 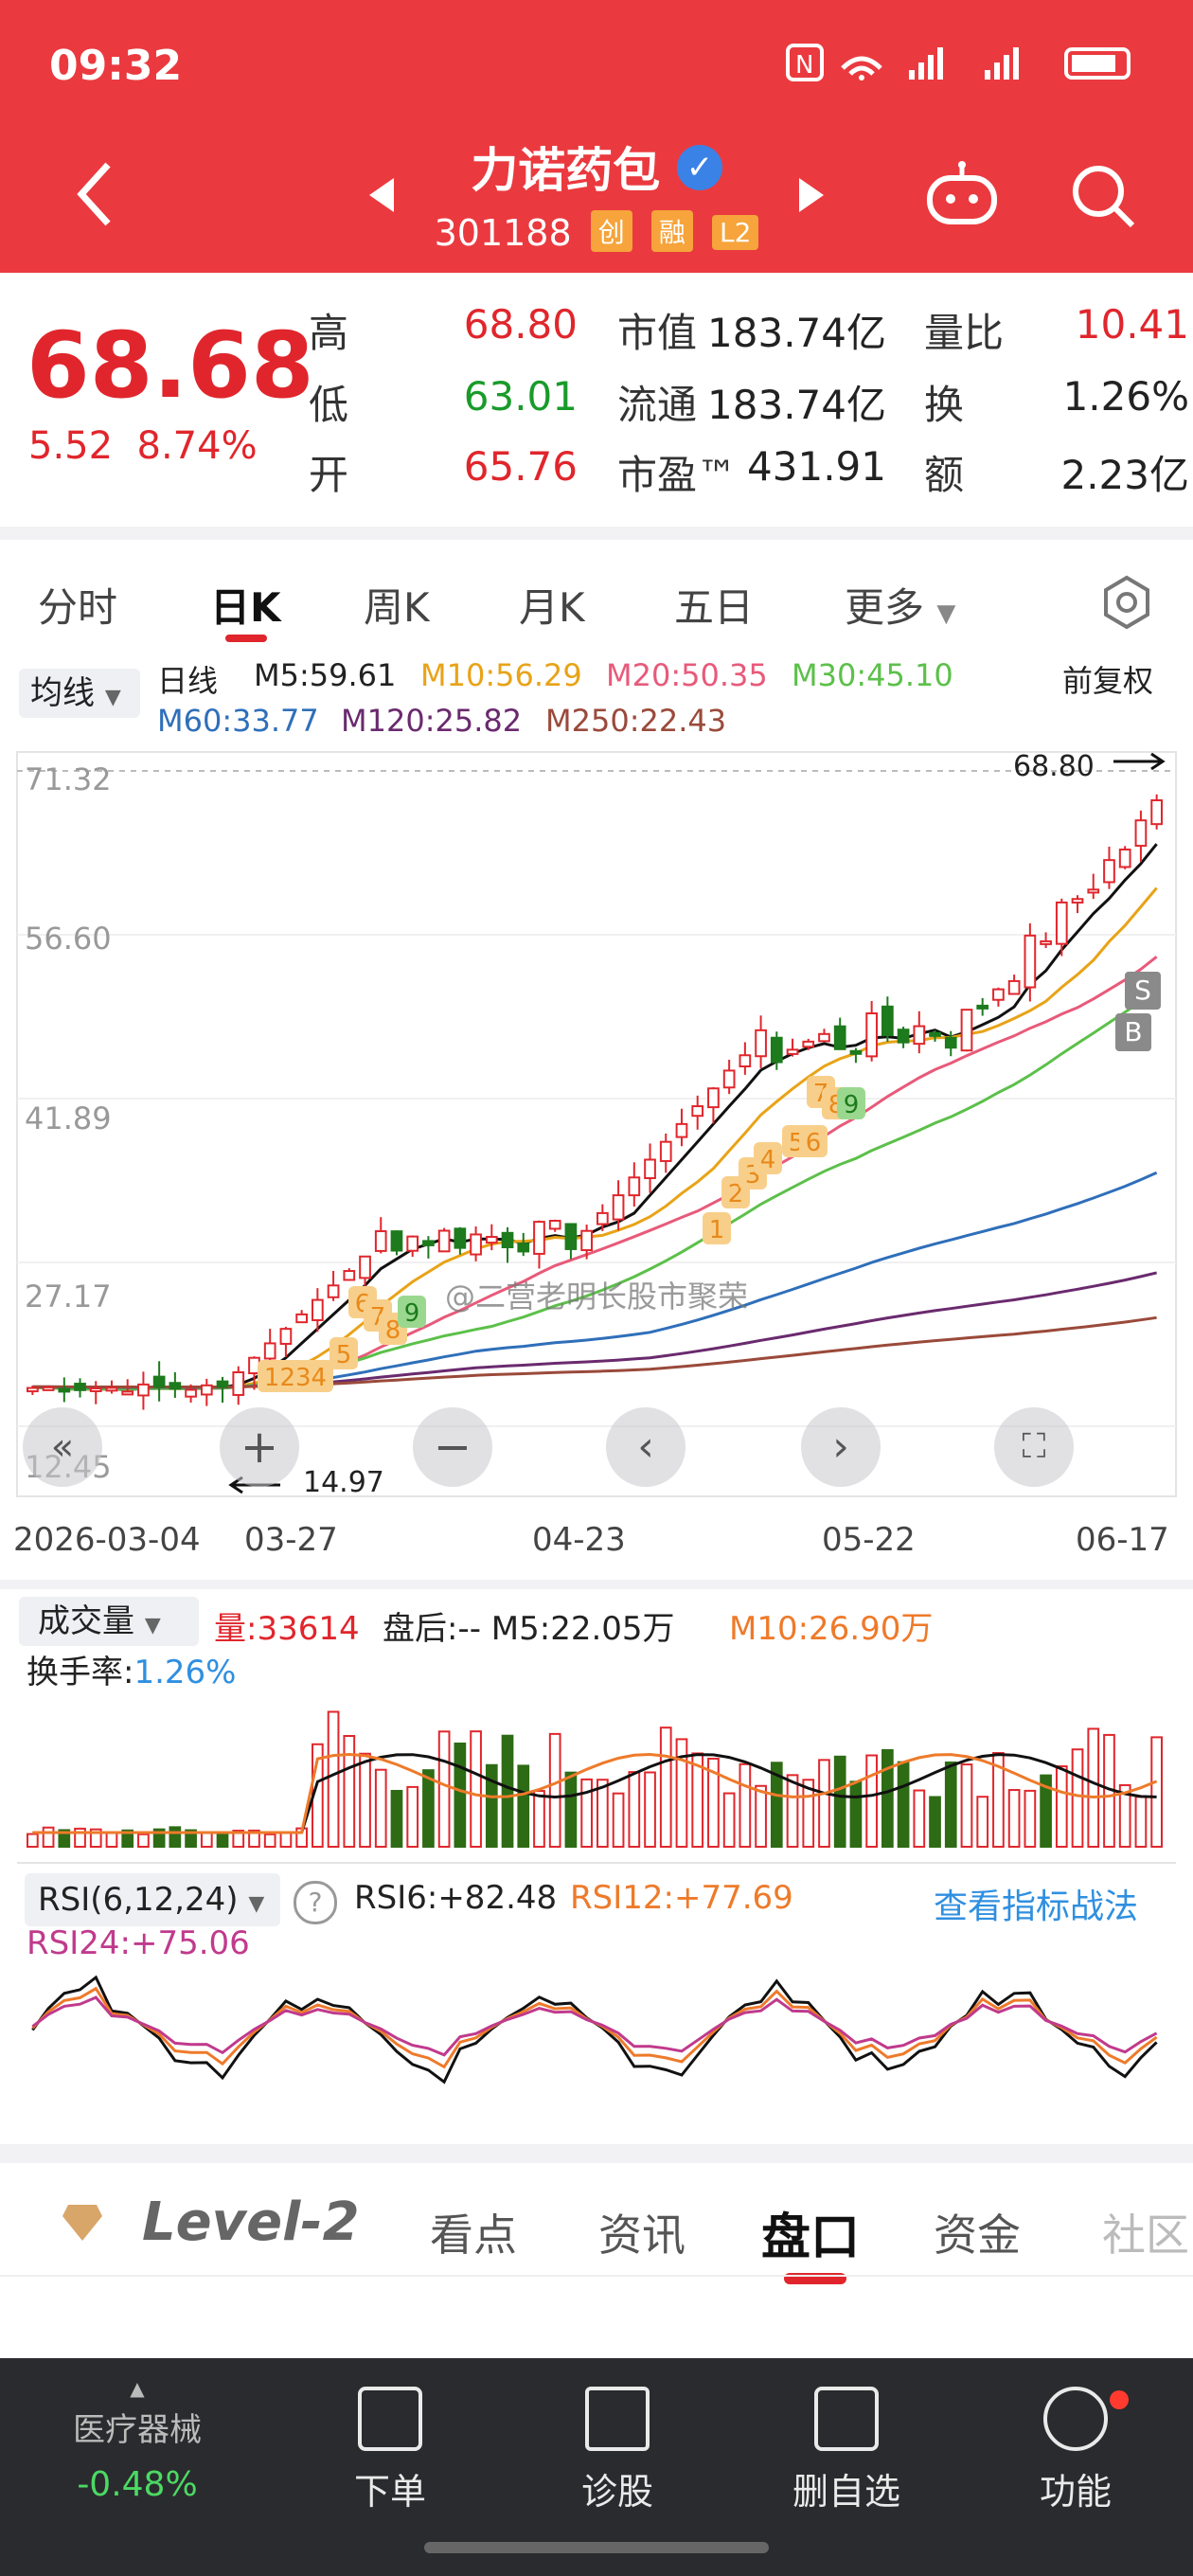 I want to click on tab-daily-k: 日K, so click(x=245, y=607).